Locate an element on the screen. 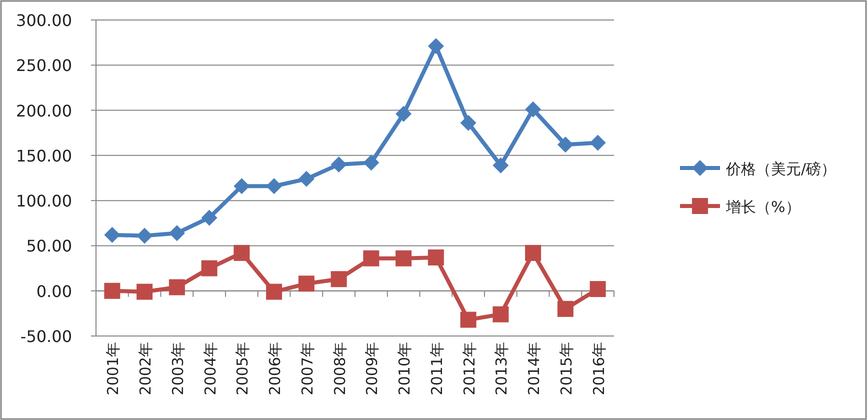 The image size is (867, 420). x-tick-label: 2013年 is located at coordinates (501, 369).